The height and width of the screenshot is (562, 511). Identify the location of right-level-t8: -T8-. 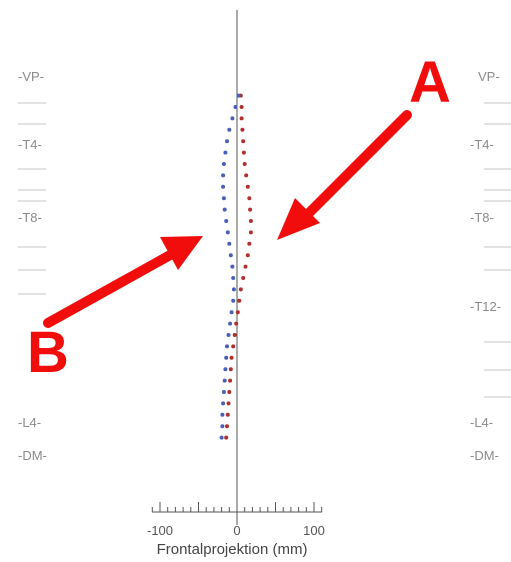
(482, 217).